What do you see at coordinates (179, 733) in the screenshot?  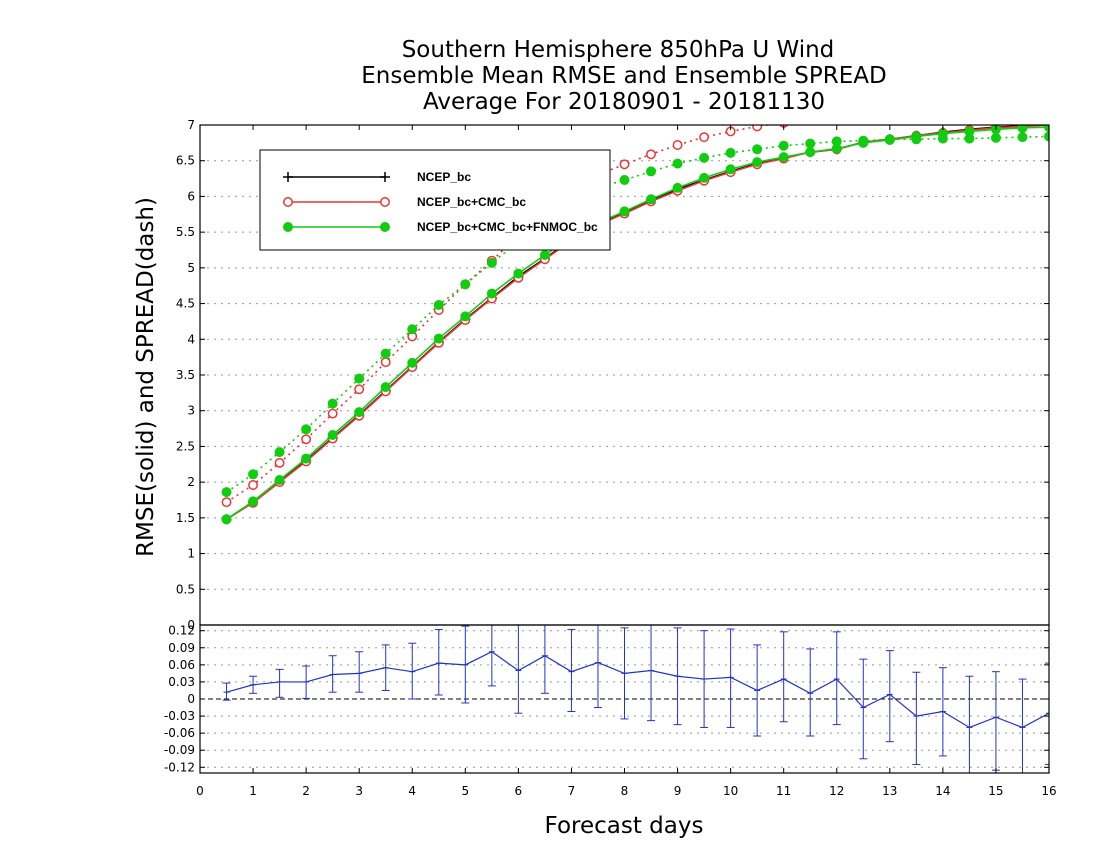 I see `lower-y-tick-label: -0.06` at bounding box center [179, 733].